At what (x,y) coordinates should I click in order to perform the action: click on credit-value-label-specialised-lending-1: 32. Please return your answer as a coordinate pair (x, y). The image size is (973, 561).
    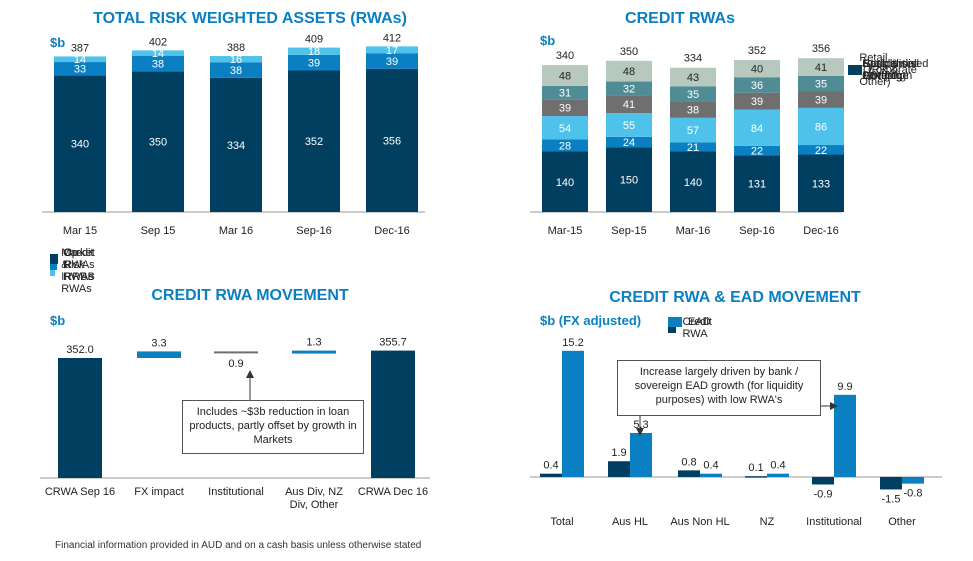
    Looking at the image, I should click on (629, 89).